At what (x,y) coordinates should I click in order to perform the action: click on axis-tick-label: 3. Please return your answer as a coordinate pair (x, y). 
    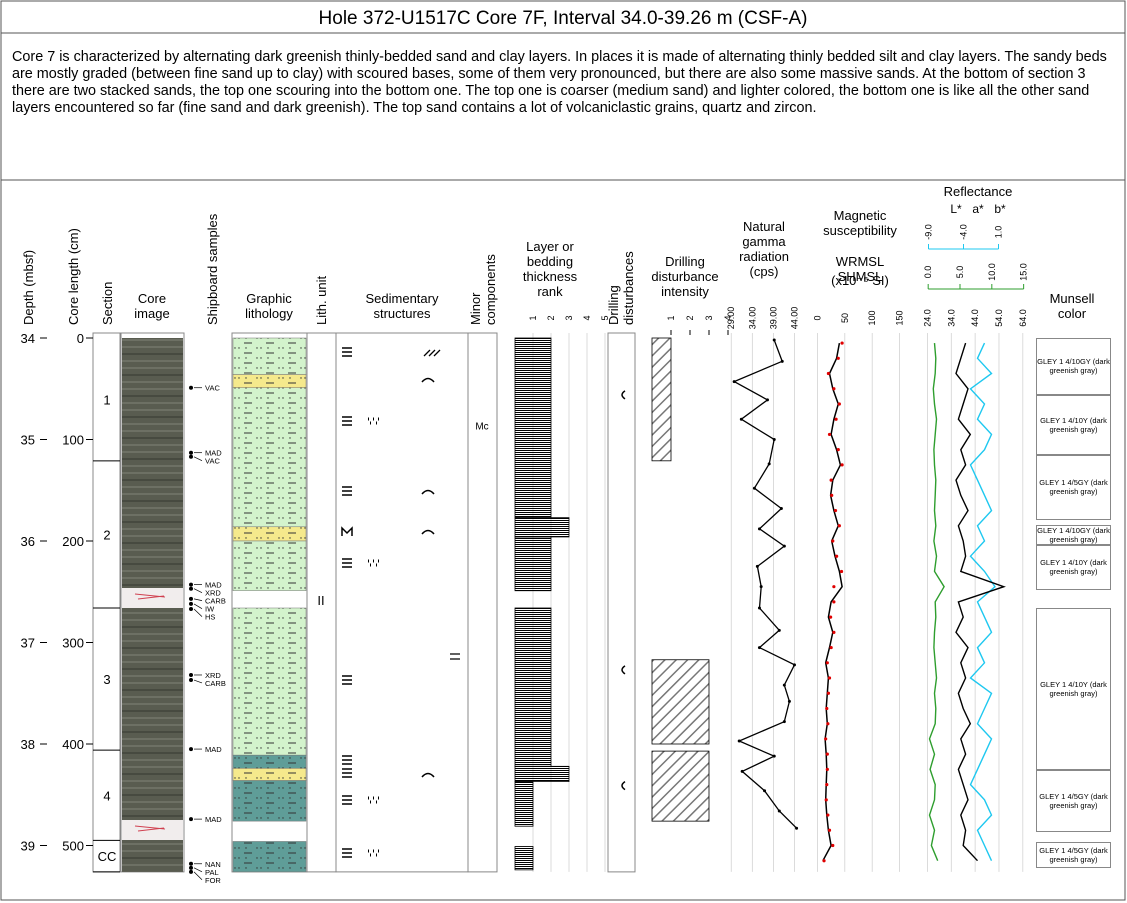
    Looking at the image, I should click on (709, 317).